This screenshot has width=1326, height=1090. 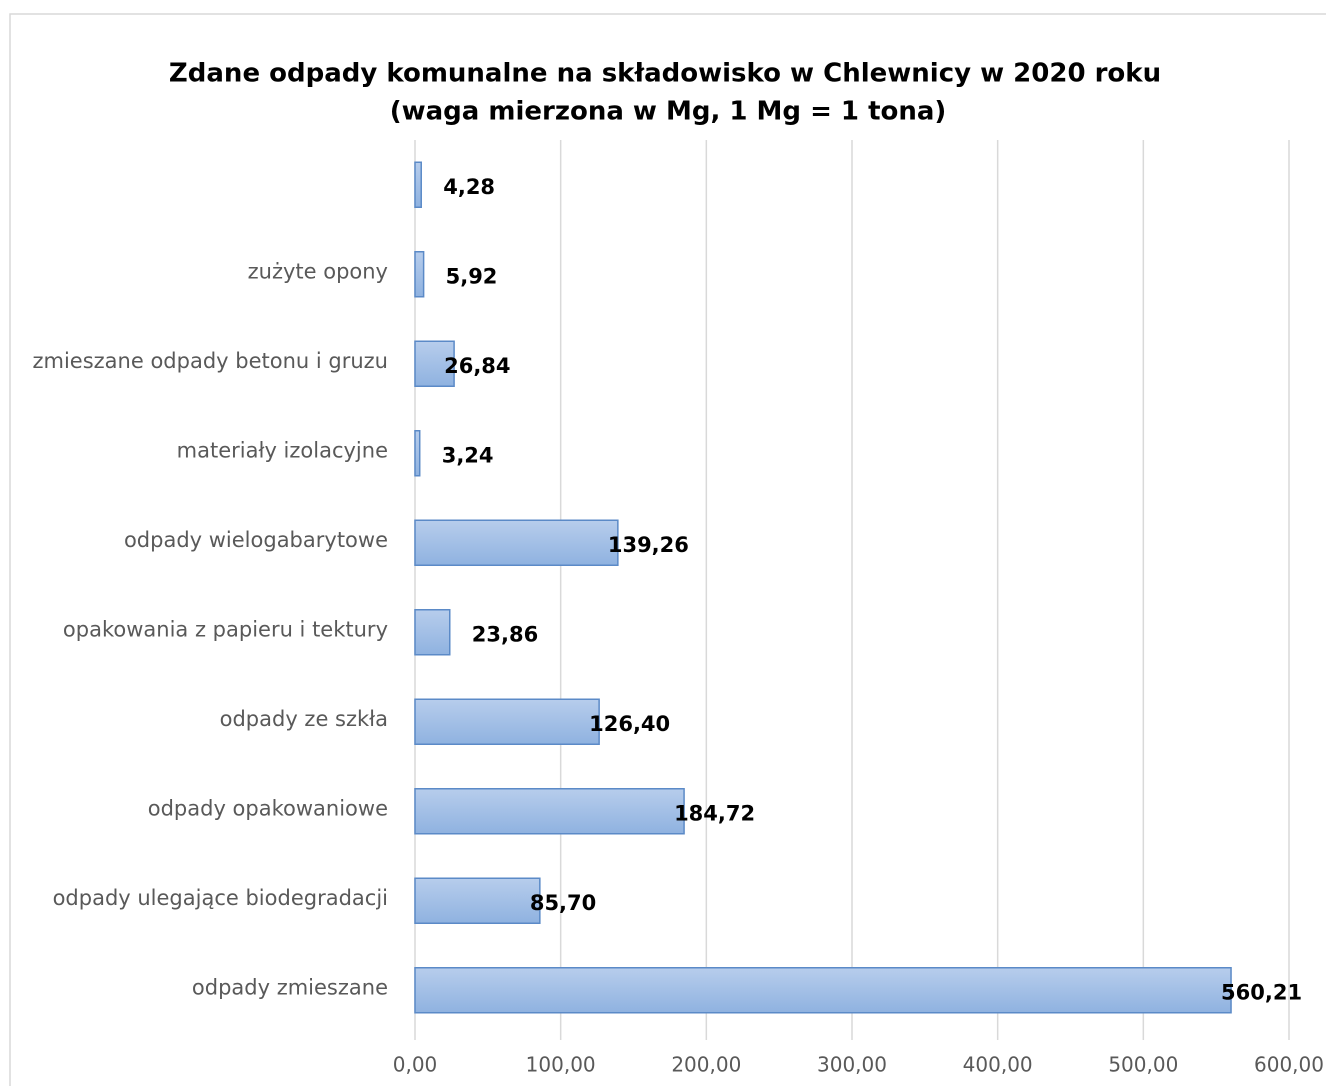 What do you see at coordinates (1261, 992) in the screenshot?
I see `data-label: 560,21` at bounding box center [1261, 992].